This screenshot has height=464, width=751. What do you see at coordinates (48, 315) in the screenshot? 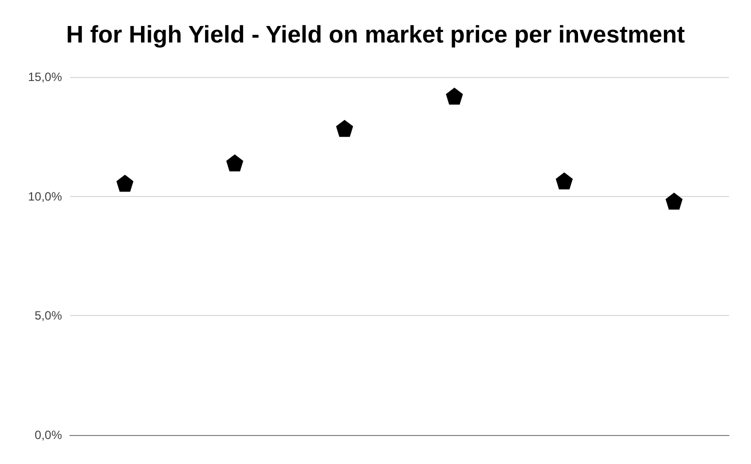
I see `y-tick-label: 5,0%` at bounding box center [48, 315].